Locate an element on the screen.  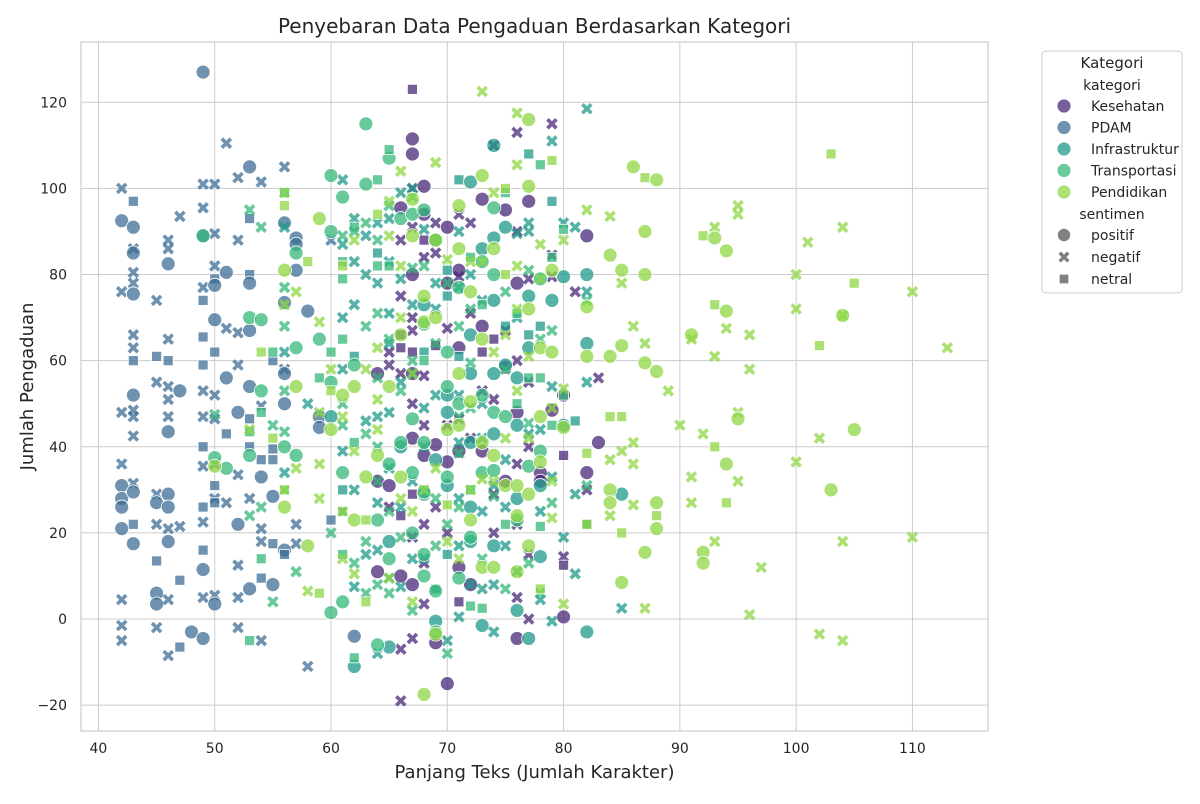
legend-label-transportasi: Transportasi is located at coordinates (1133, 172).